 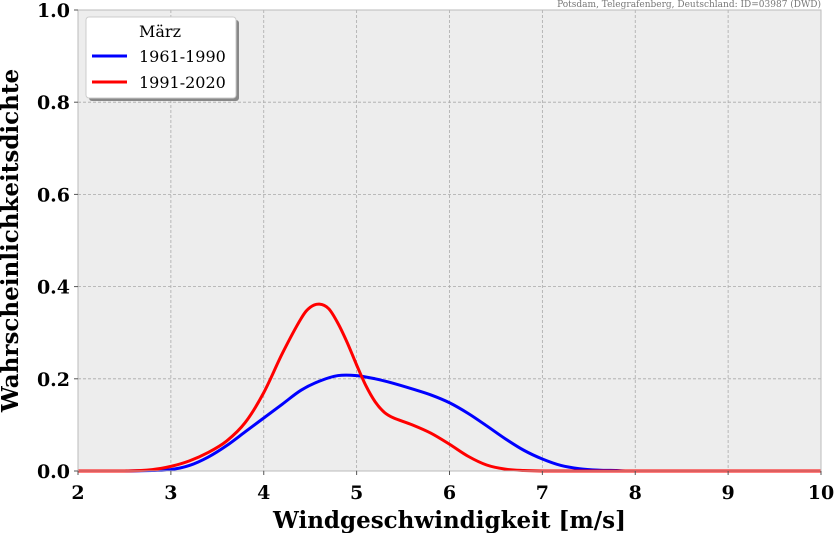 I want to click on y-axis-title: Wahrscheinlichkeitsdichte, so click(x=12, y=241).